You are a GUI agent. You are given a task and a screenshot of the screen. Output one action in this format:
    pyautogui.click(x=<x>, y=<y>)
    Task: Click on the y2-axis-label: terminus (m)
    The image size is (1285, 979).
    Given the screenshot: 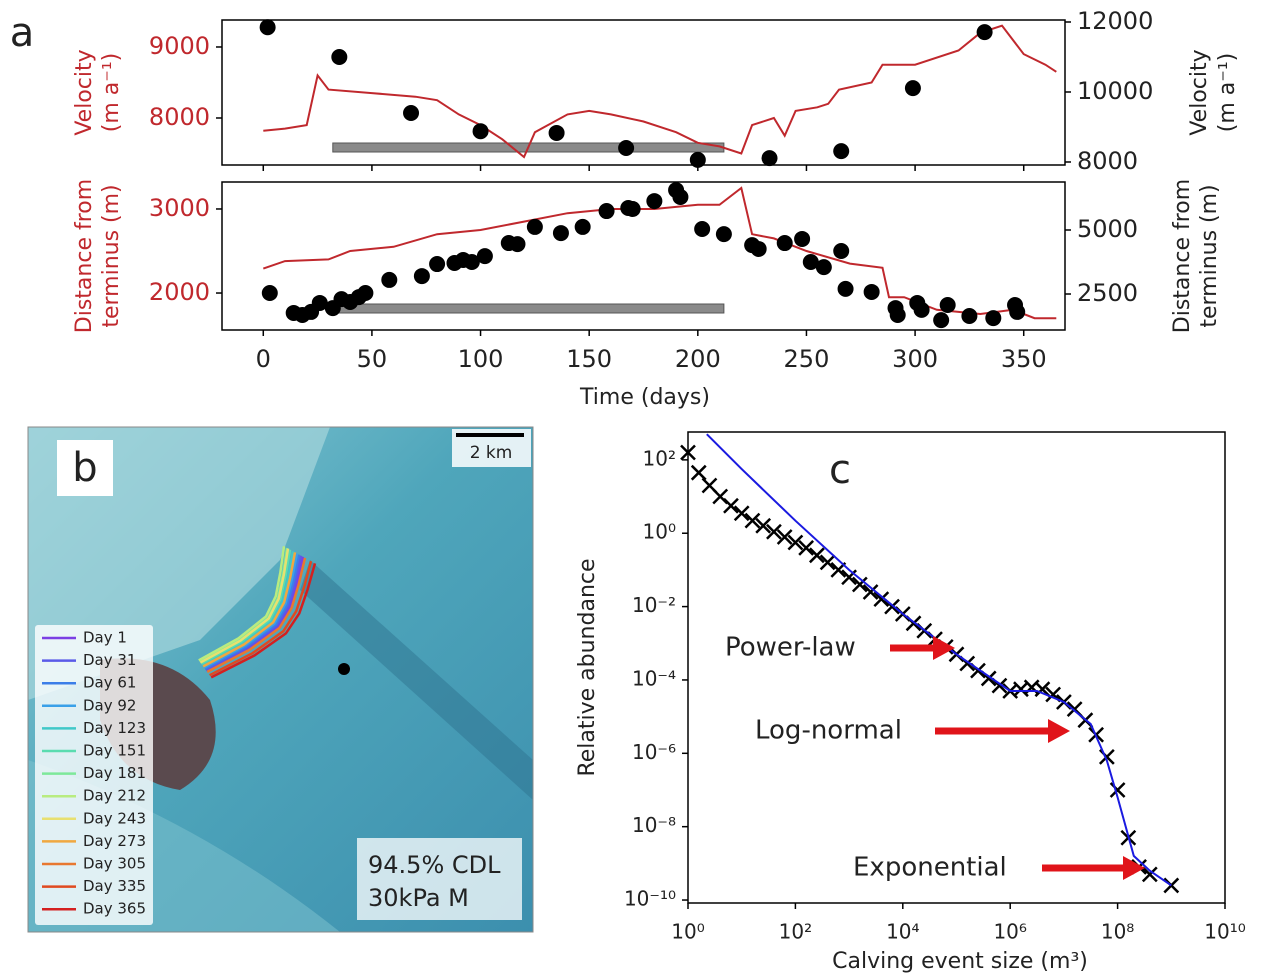 What is the action you would take?
    pyautogui.click(x=1209, y=255)
    